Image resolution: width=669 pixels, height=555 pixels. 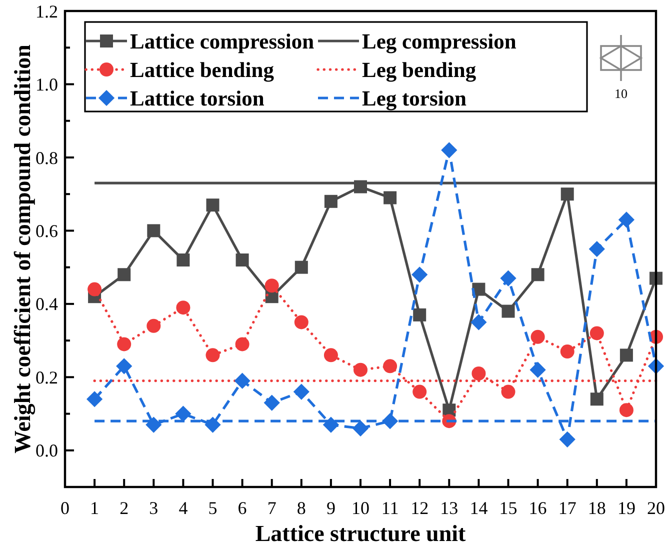 What do you see at coordinates (360, 533) in the screenshot?
I see `x-axis-title: Lattice structure unit` at bounding box center [360, 533].